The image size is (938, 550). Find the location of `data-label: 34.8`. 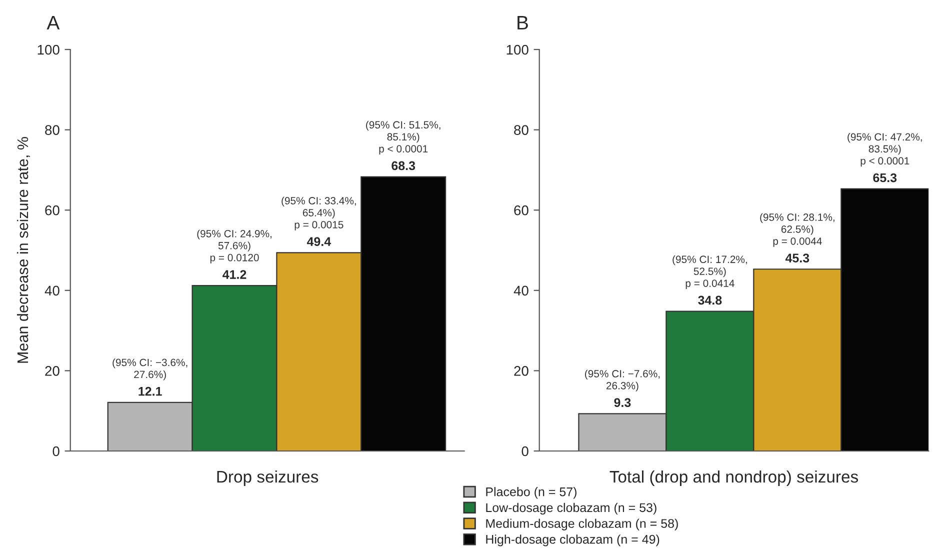

data-label: 34.8 is located at coordinates (710, 300).